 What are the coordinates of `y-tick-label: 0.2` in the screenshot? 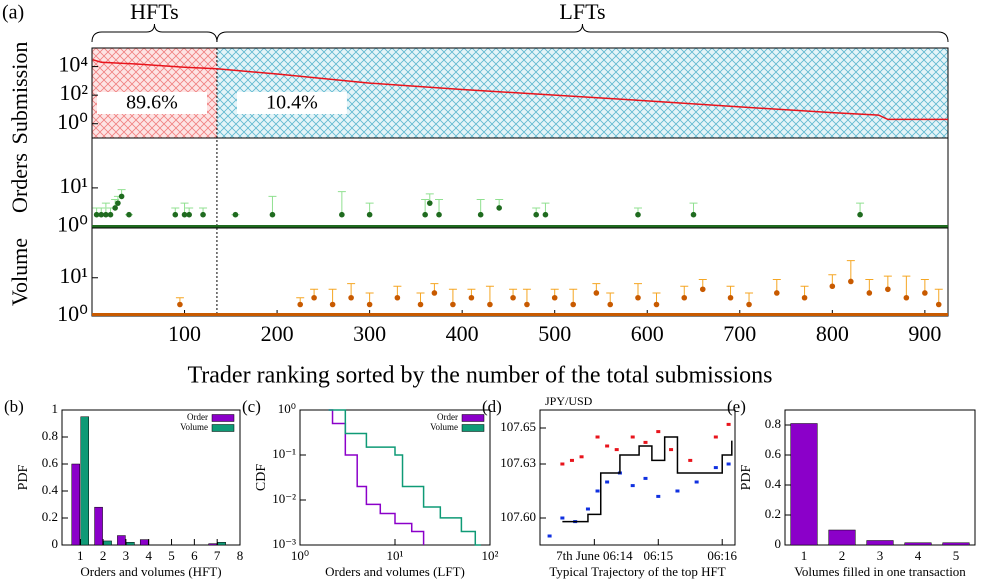 It's located at (50, 516).